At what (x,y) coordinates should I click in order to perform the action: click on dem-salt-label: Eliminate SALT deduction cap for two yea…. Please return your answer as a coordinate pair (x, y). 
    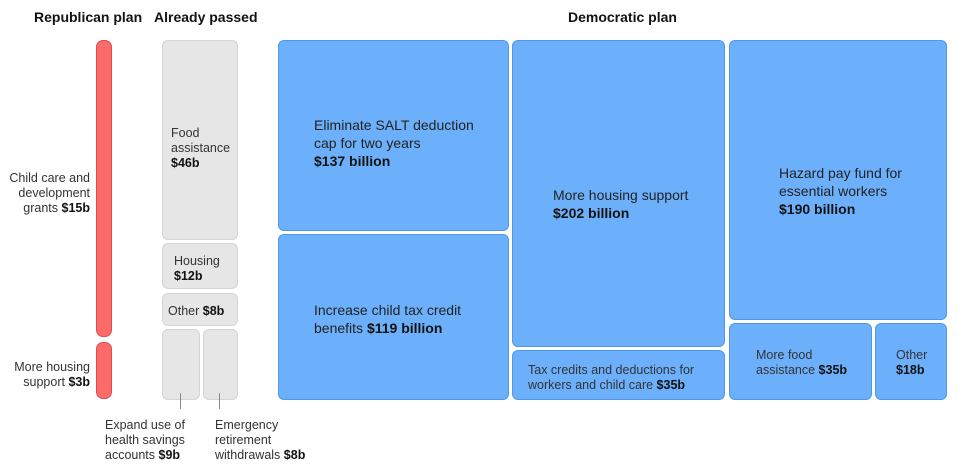
    Looking at the image, I should click on (394, 143).